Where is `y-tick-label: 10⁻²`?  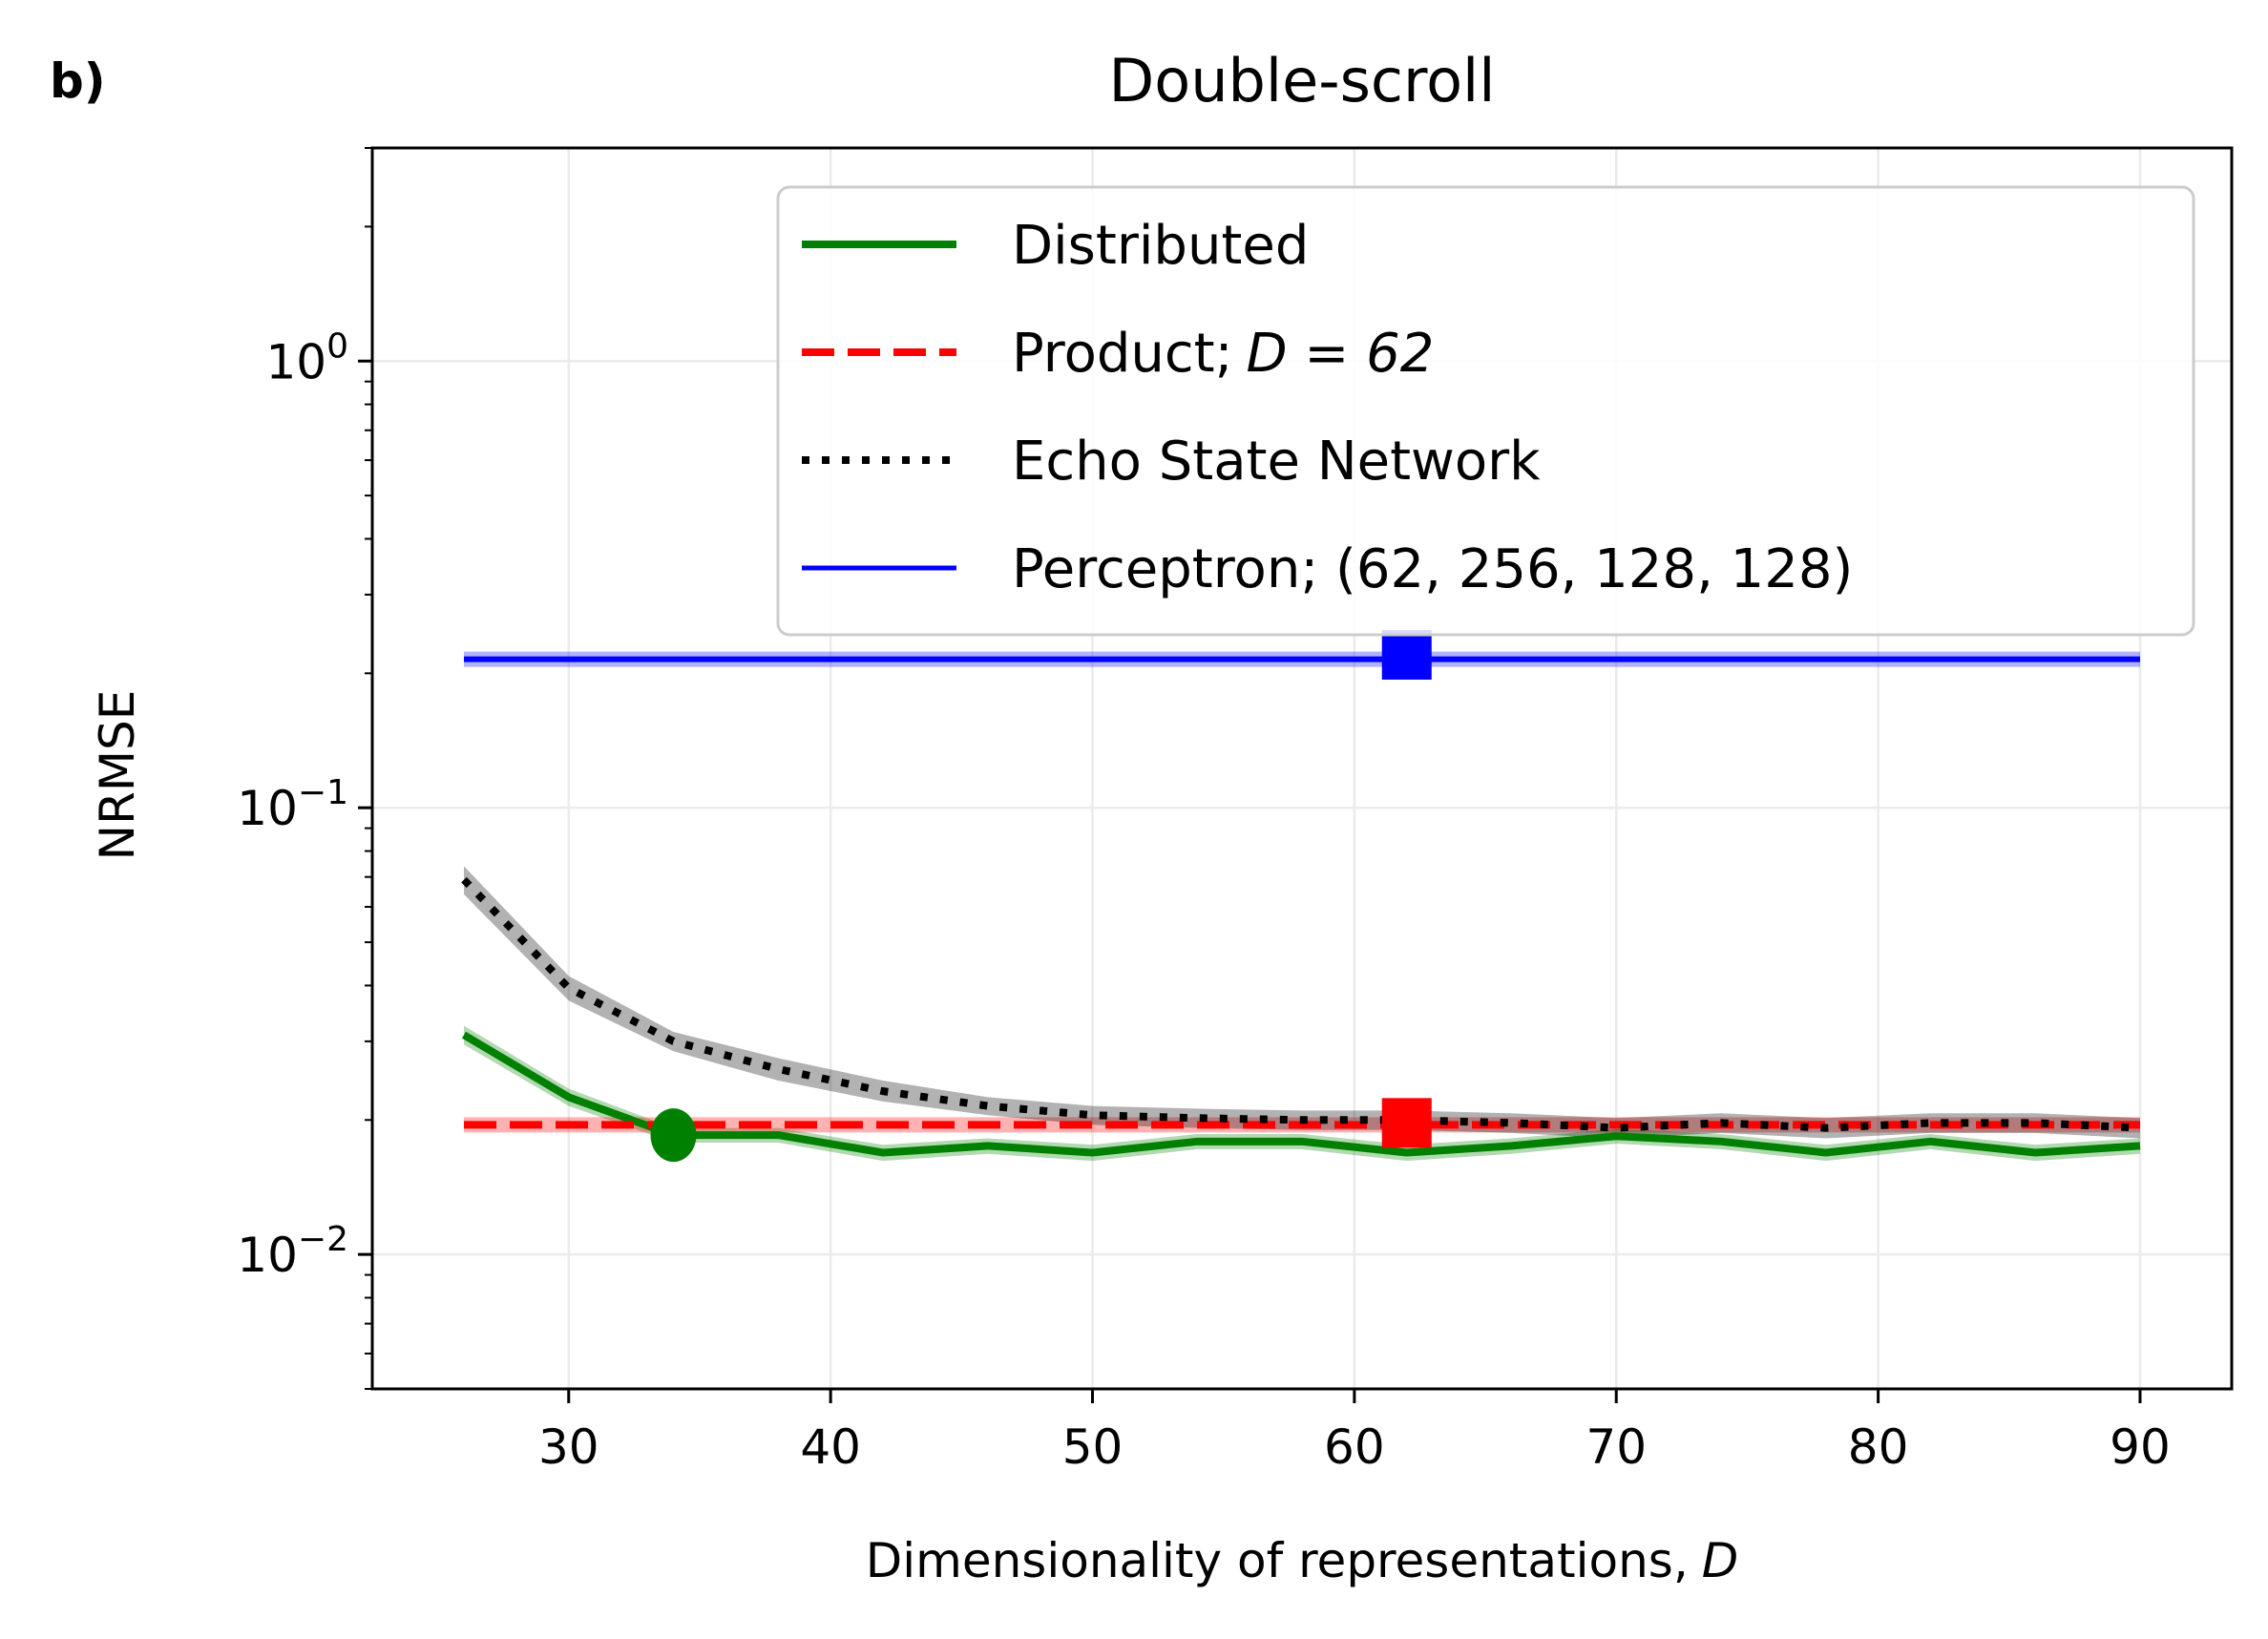 y-tick-label: 10⁻² is located at coordinates (292, 1251).